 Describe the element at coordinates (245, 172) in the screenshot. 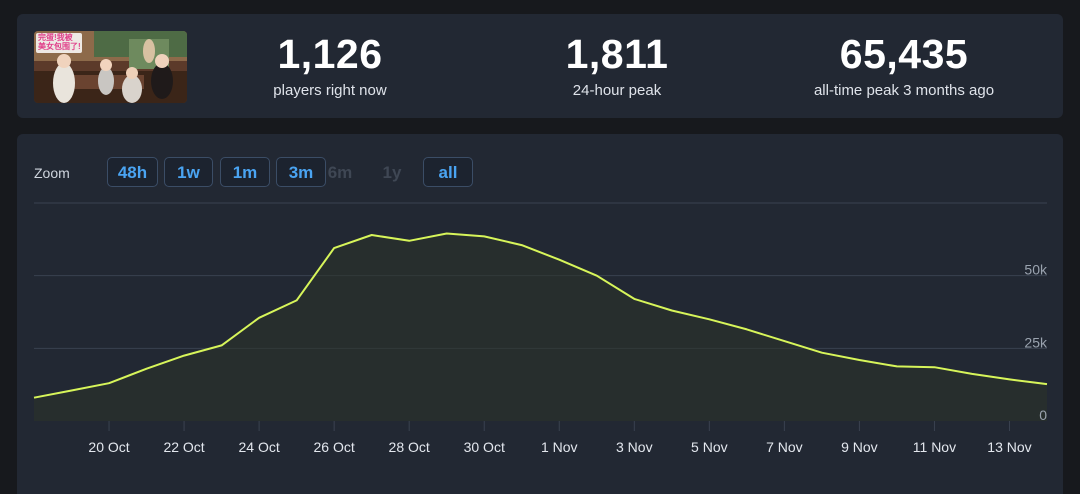

I see `zoom-1m-button: 1m` at that location.